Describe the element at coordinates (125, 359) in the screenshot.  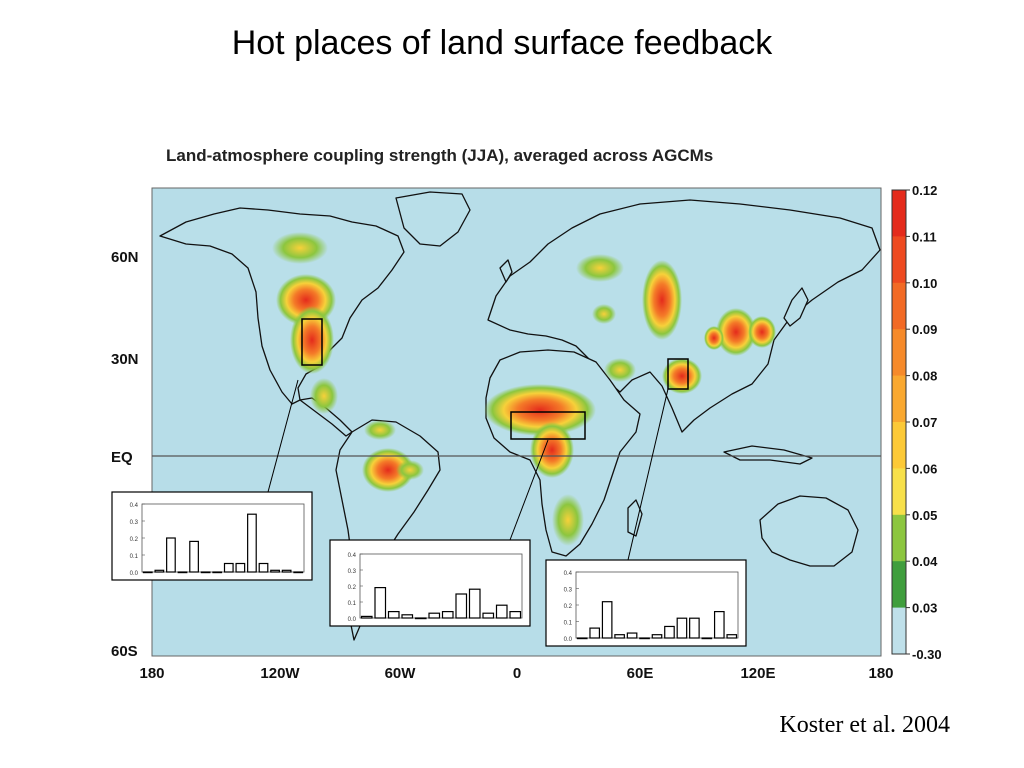
I see `lat-label: 30N` at that location.